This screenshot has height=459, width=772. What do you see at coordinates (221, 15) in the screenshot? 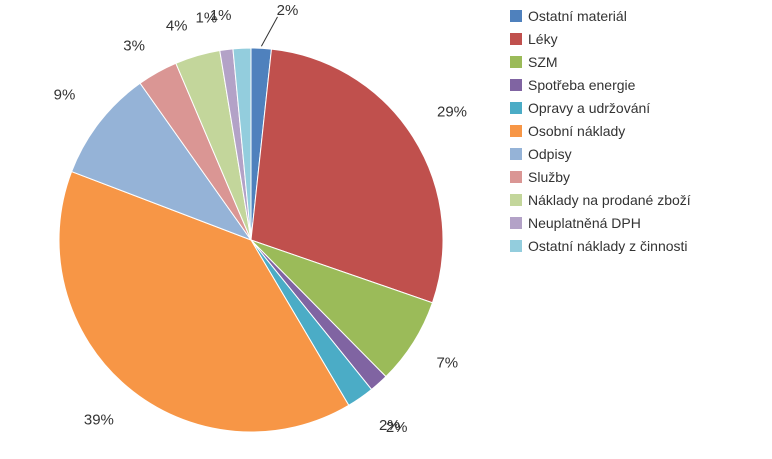
I see `data-label-11: 1%` at bounding box center [221, 15].